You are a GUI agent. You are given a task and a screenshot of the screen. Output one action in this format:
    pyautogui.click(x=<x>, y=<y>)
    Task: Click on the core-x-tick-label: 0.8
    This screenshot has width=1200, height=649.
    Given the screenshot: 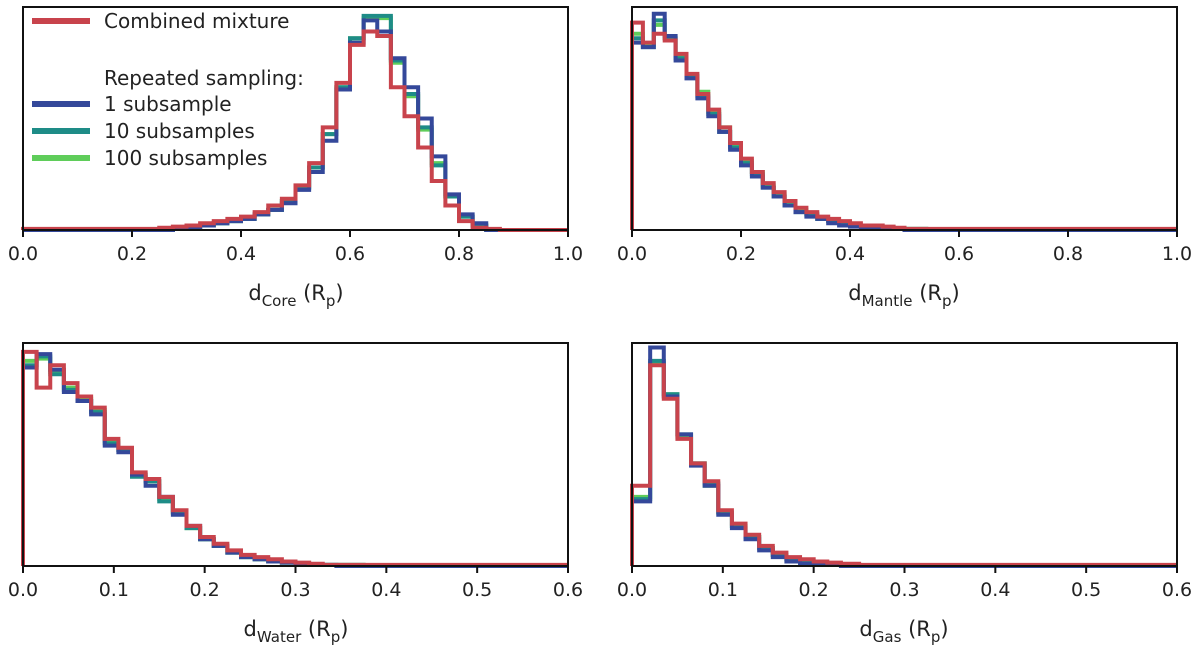 What is the action you would take?
    pyautogui.click(x=459, y=254)
    